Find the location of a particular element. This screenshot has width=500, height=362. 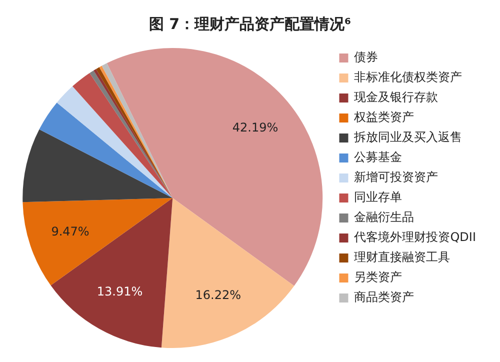

data-label: 16.22% is located at coordinates (218, 295).